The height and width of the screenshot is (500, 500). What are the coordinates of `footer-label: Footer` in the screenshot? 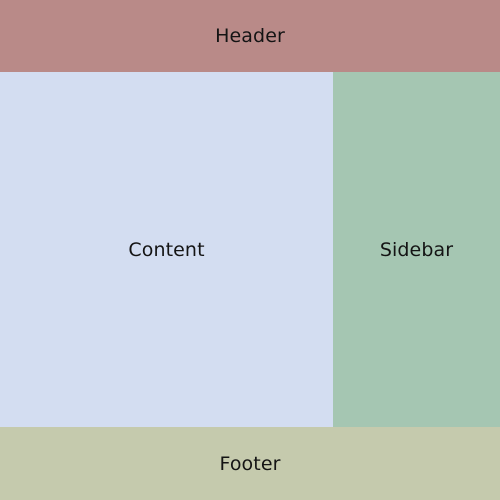 It's located at (250, 463).